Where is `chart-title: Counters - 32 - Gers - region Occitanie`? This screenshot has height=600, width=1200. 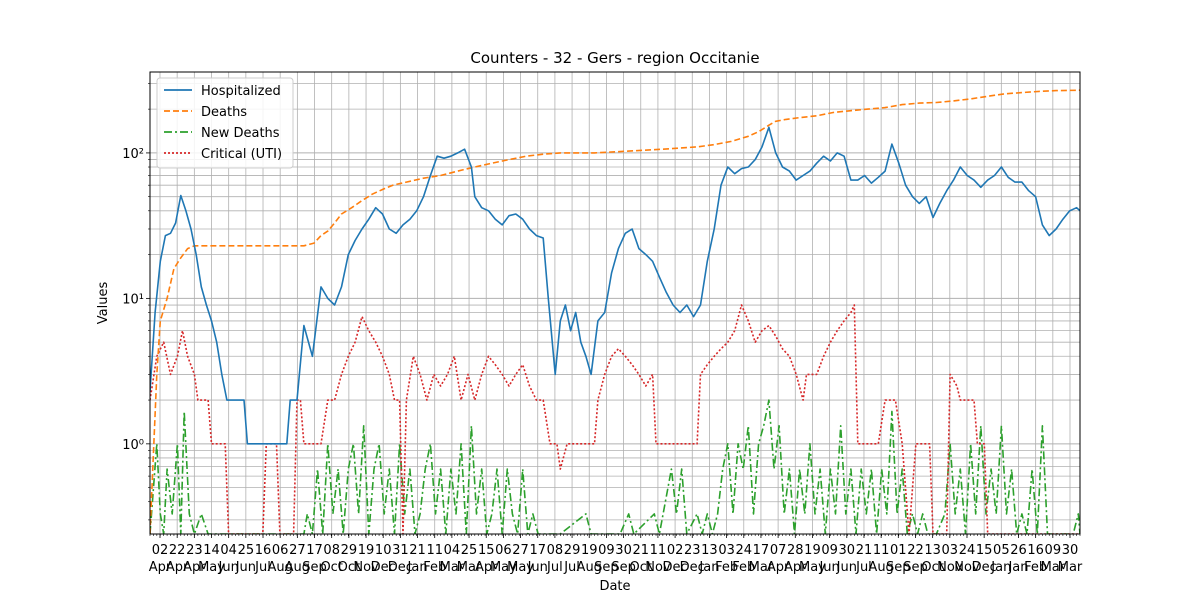 chart-title: Counters - 32 - Gers - region Occitanie is located at coordinates (614, 58).